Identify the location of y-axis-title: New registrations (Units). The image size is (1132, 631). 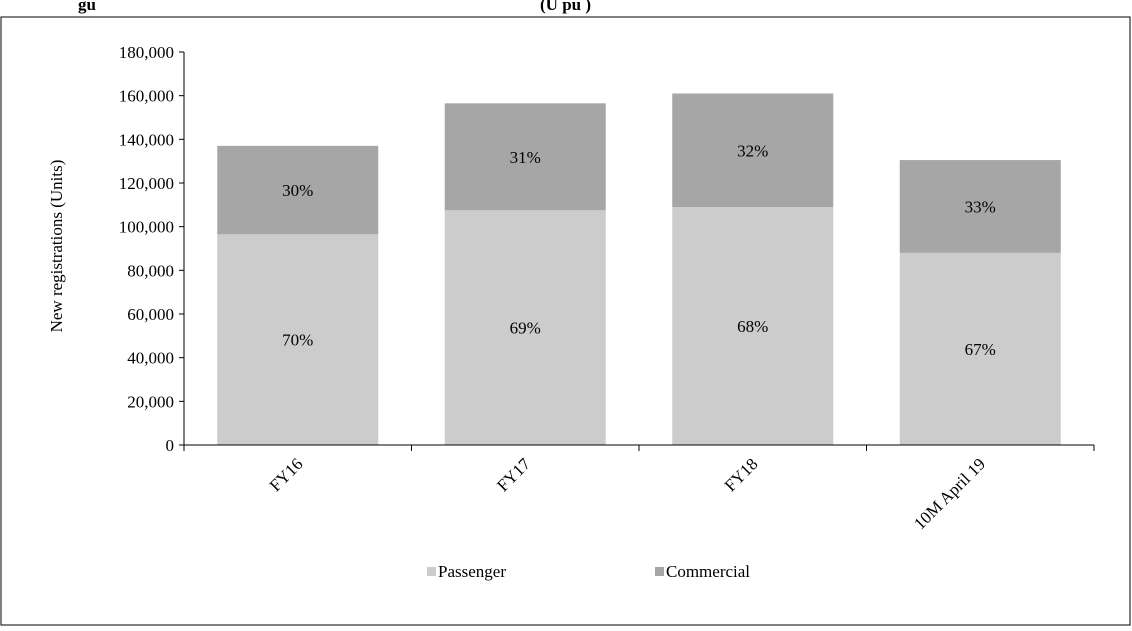
(56, 246).